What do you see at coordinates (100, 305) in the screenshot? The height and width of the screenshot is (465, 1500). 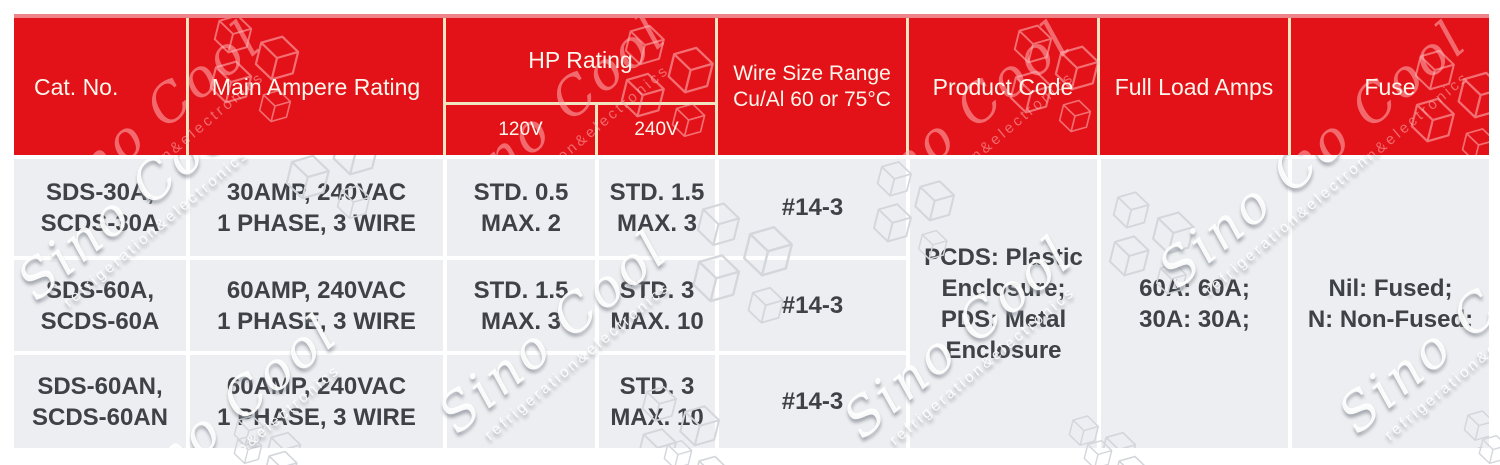 I see `cell-cat-no-row2: SDS-60A, SCDS-60A` at bounding box center [100, 305].